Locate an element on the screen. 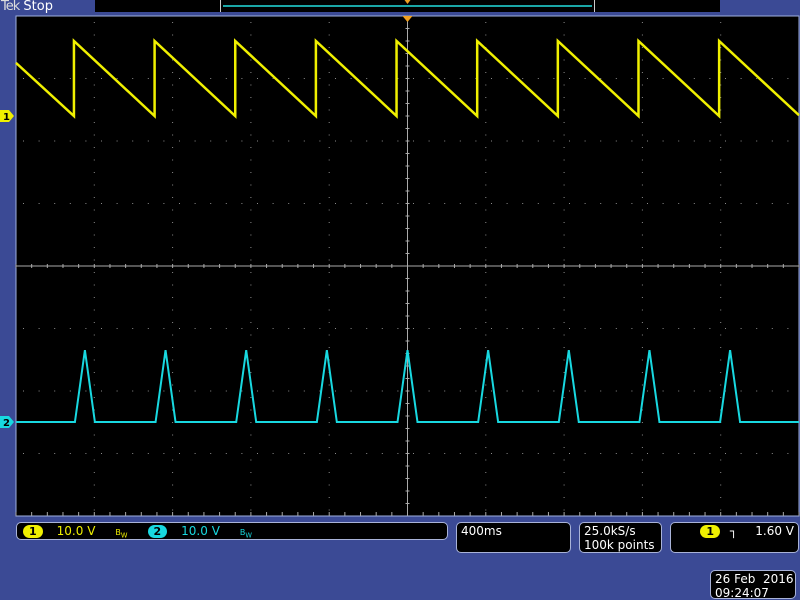  rising-edge-icon: ┐ is located at coordinates (734, 531).